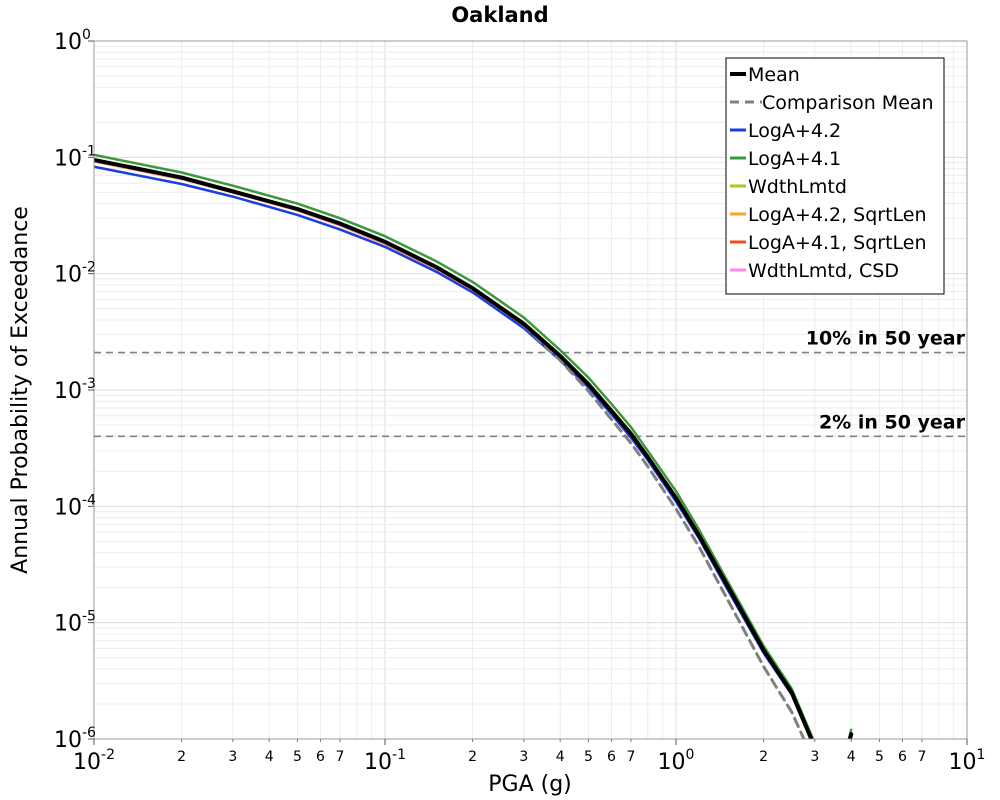 This screenshot has width=1000, height=800. Describe the element at coordinates (89, 151) in the screenshot. I see `y-tick-exponent: -1` at that location.